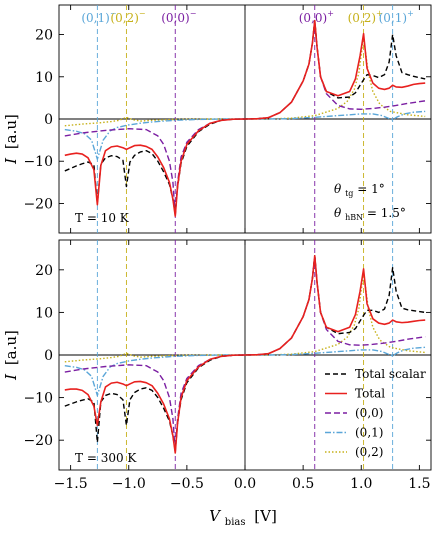  I want to click on x-axis-label: V bias [V], so click(243, 518).